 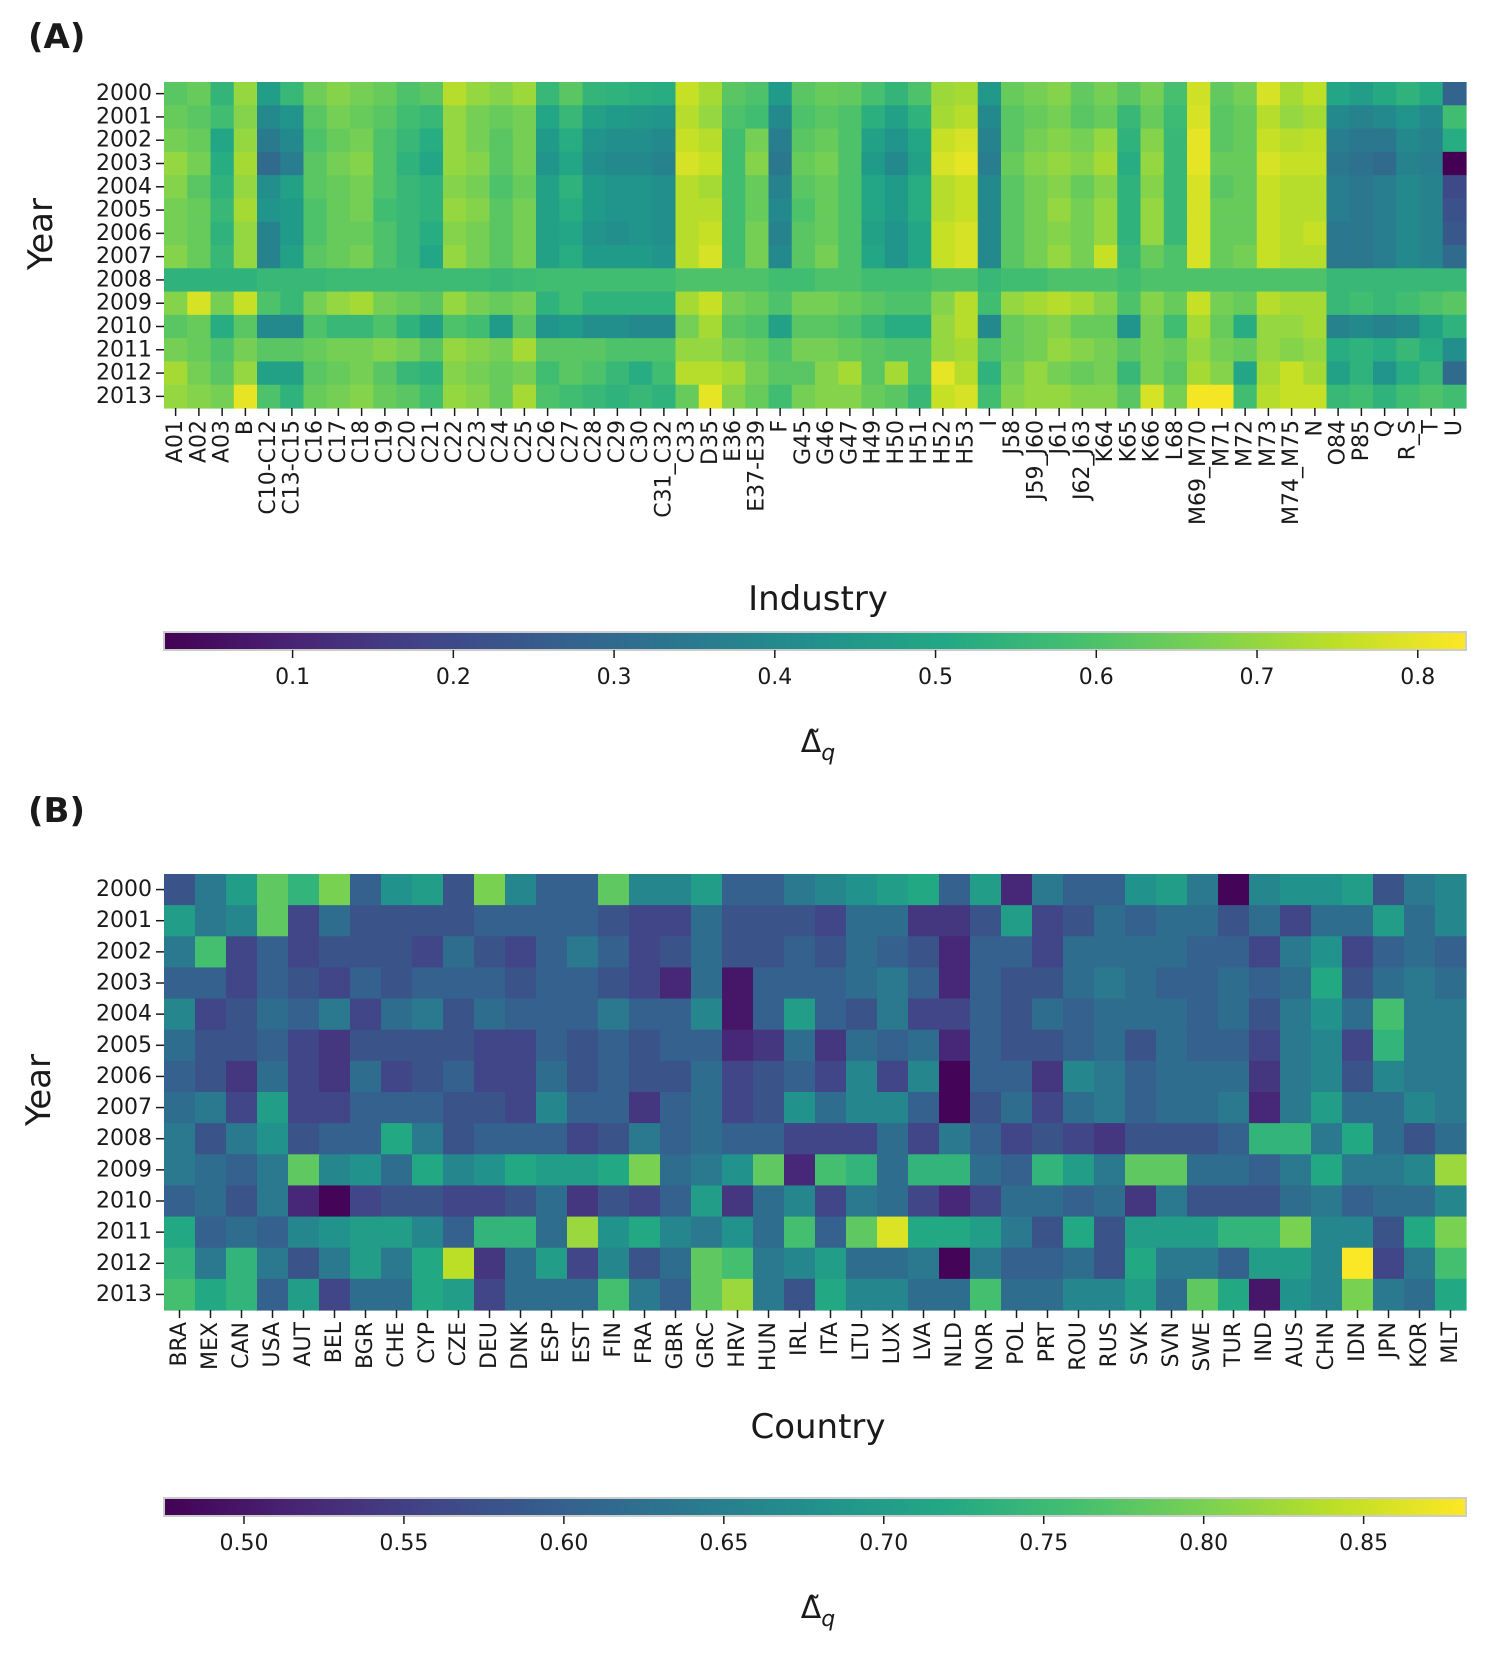 What do you see at coordinates (477, 441) in the screenshot?
I see `column-tick-label: C23` at bounding box center [477, 441].